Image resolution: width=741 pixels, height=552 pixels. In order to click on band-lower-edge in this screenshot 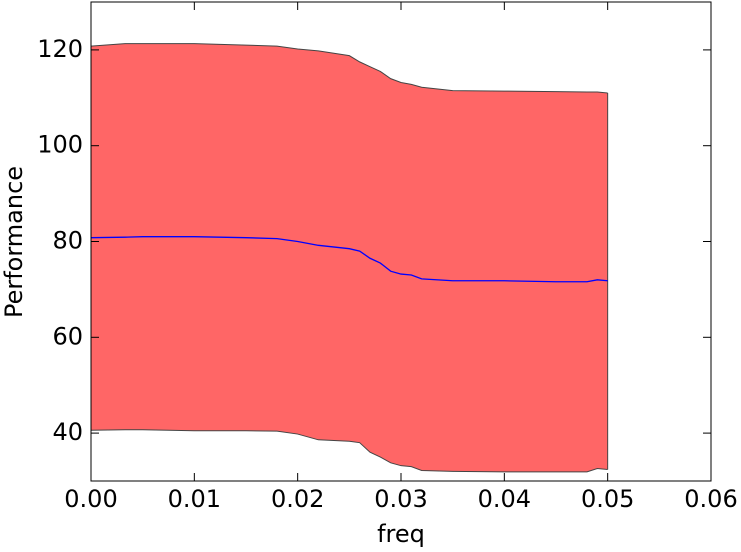, I will do `click(349, 451)`.